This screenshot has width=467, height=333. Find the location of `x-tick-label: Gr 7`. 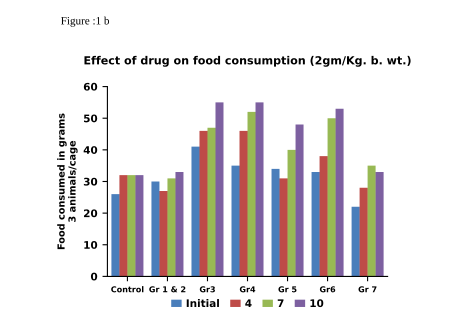

x-tick-label: Gr 7 is located at coordinates (367, 289).